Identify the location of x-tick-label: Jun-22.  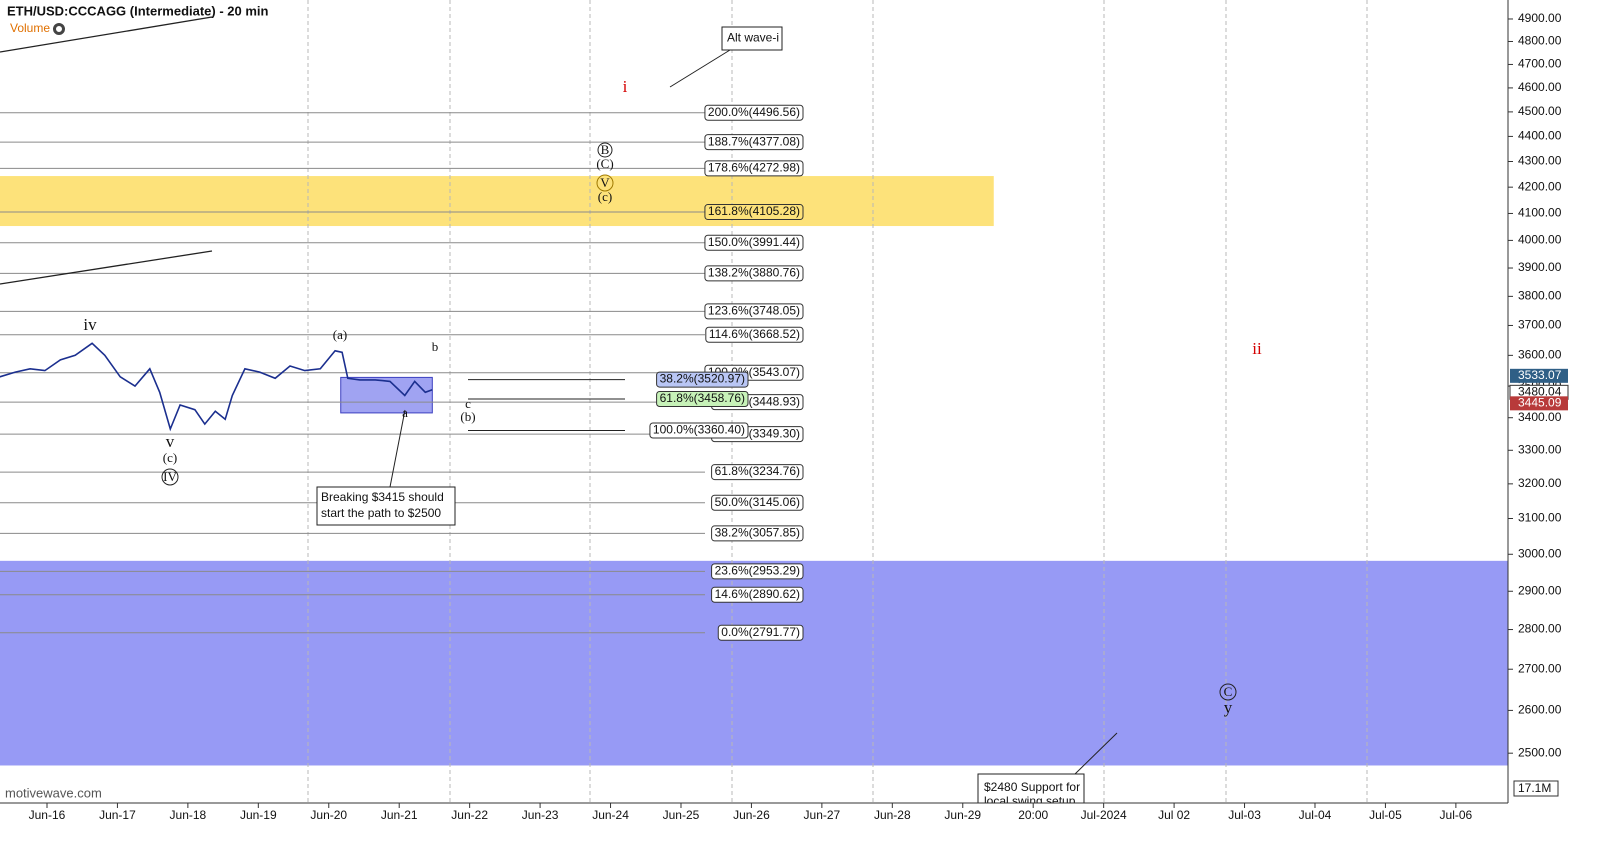
(469, 815).